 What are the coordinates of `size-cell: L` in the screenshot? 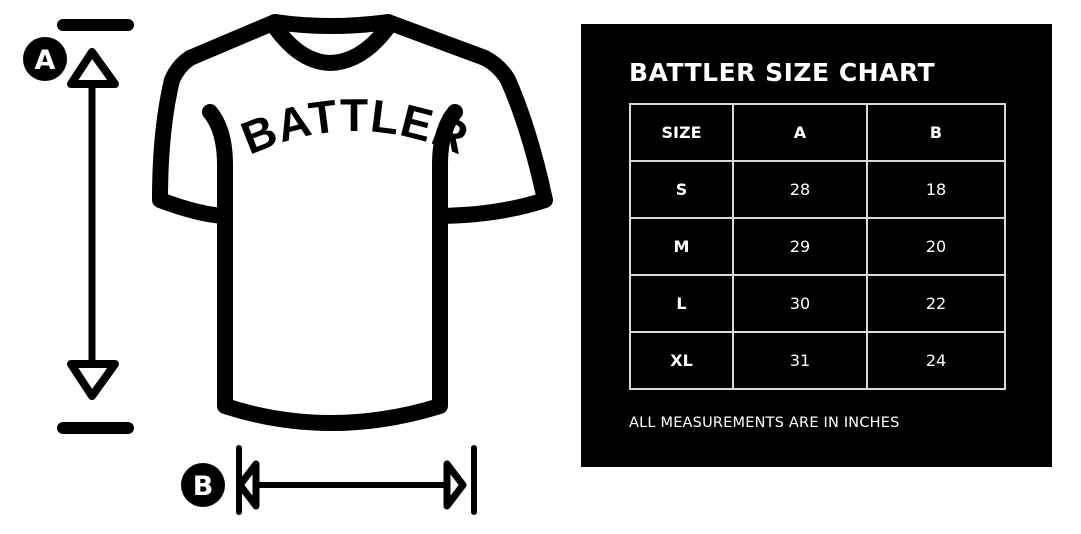 It's located at (681, 303).